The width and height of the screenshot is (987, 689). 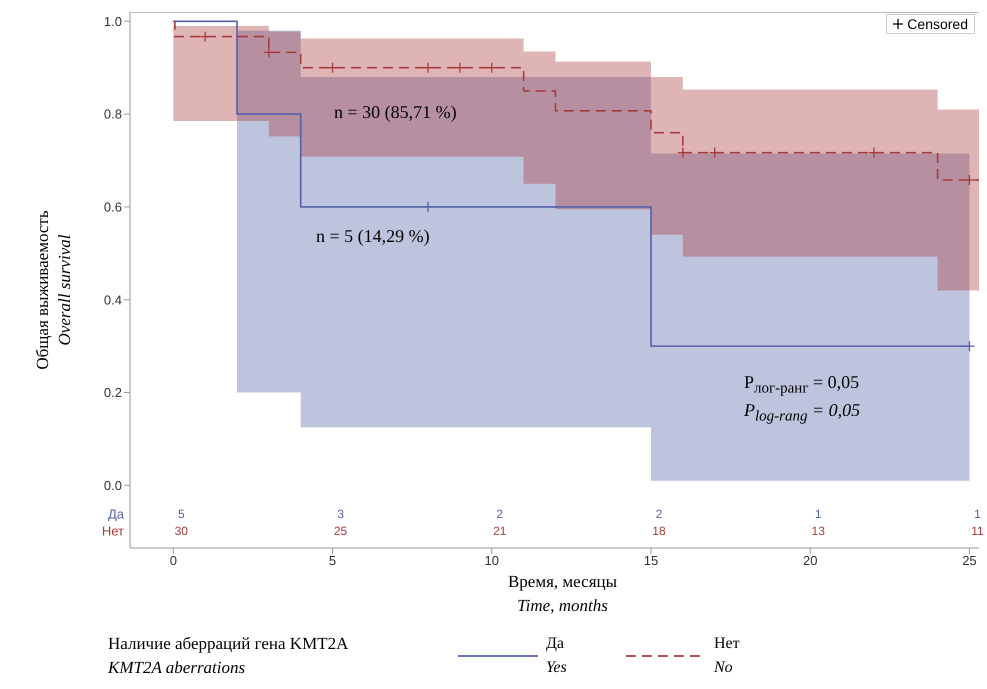 I want to click on x-tick-label: 5, so click(x=332, y=560).